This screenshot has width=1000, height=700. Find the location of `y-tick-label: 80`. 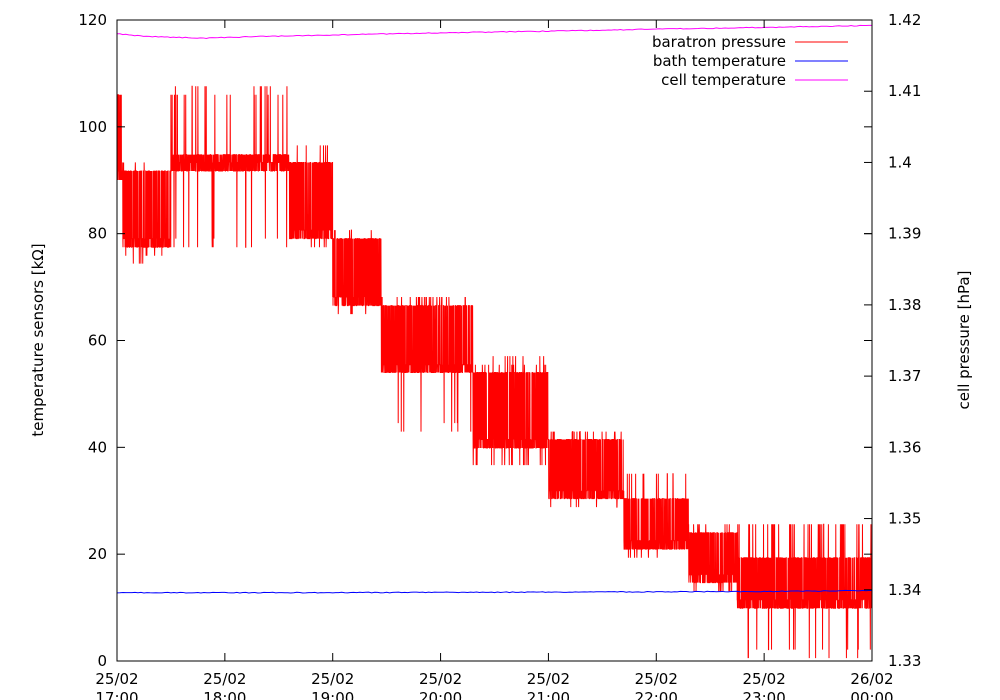

y-tick-label: 80 is located at coordinates (97, 234).